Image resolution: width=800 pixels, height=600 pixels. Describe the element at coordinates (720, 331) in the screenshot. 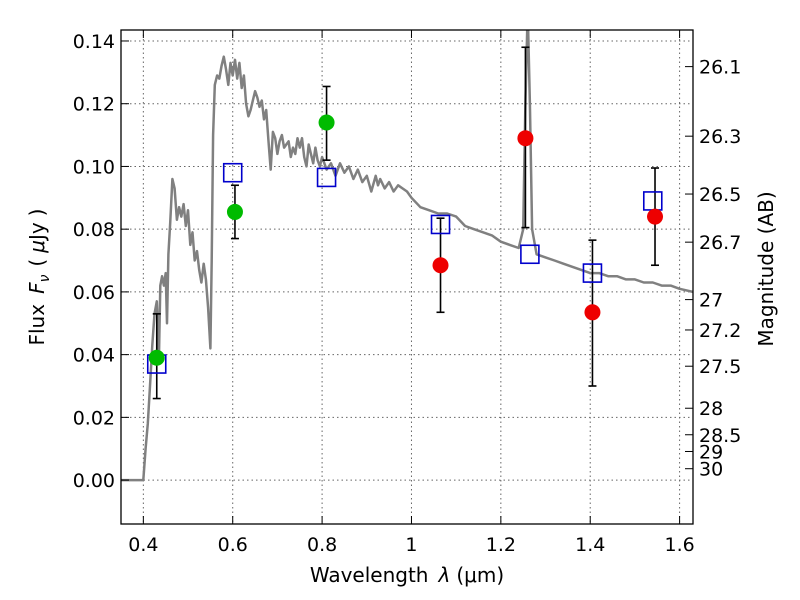

I see `magnitude-tick-label: 27.2` at that location.